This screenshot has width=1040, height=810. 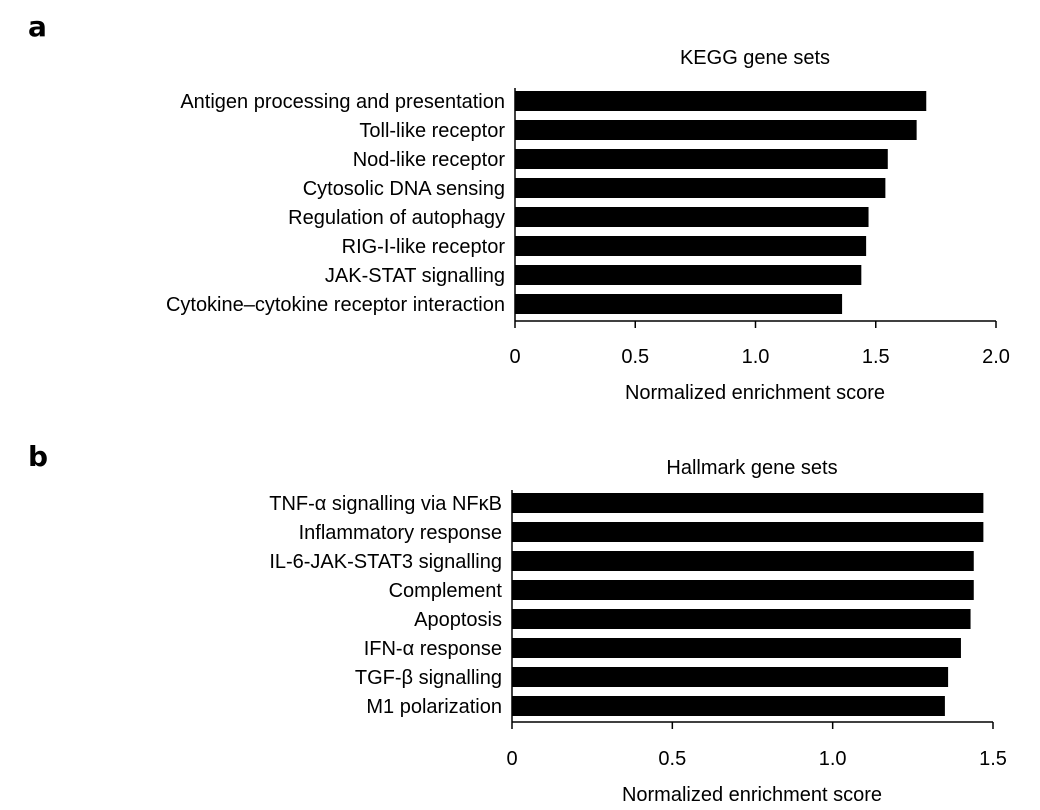 I want to click on panel-a-x-axis-label: Normalized enrichment score, so click(x=755, y=393).